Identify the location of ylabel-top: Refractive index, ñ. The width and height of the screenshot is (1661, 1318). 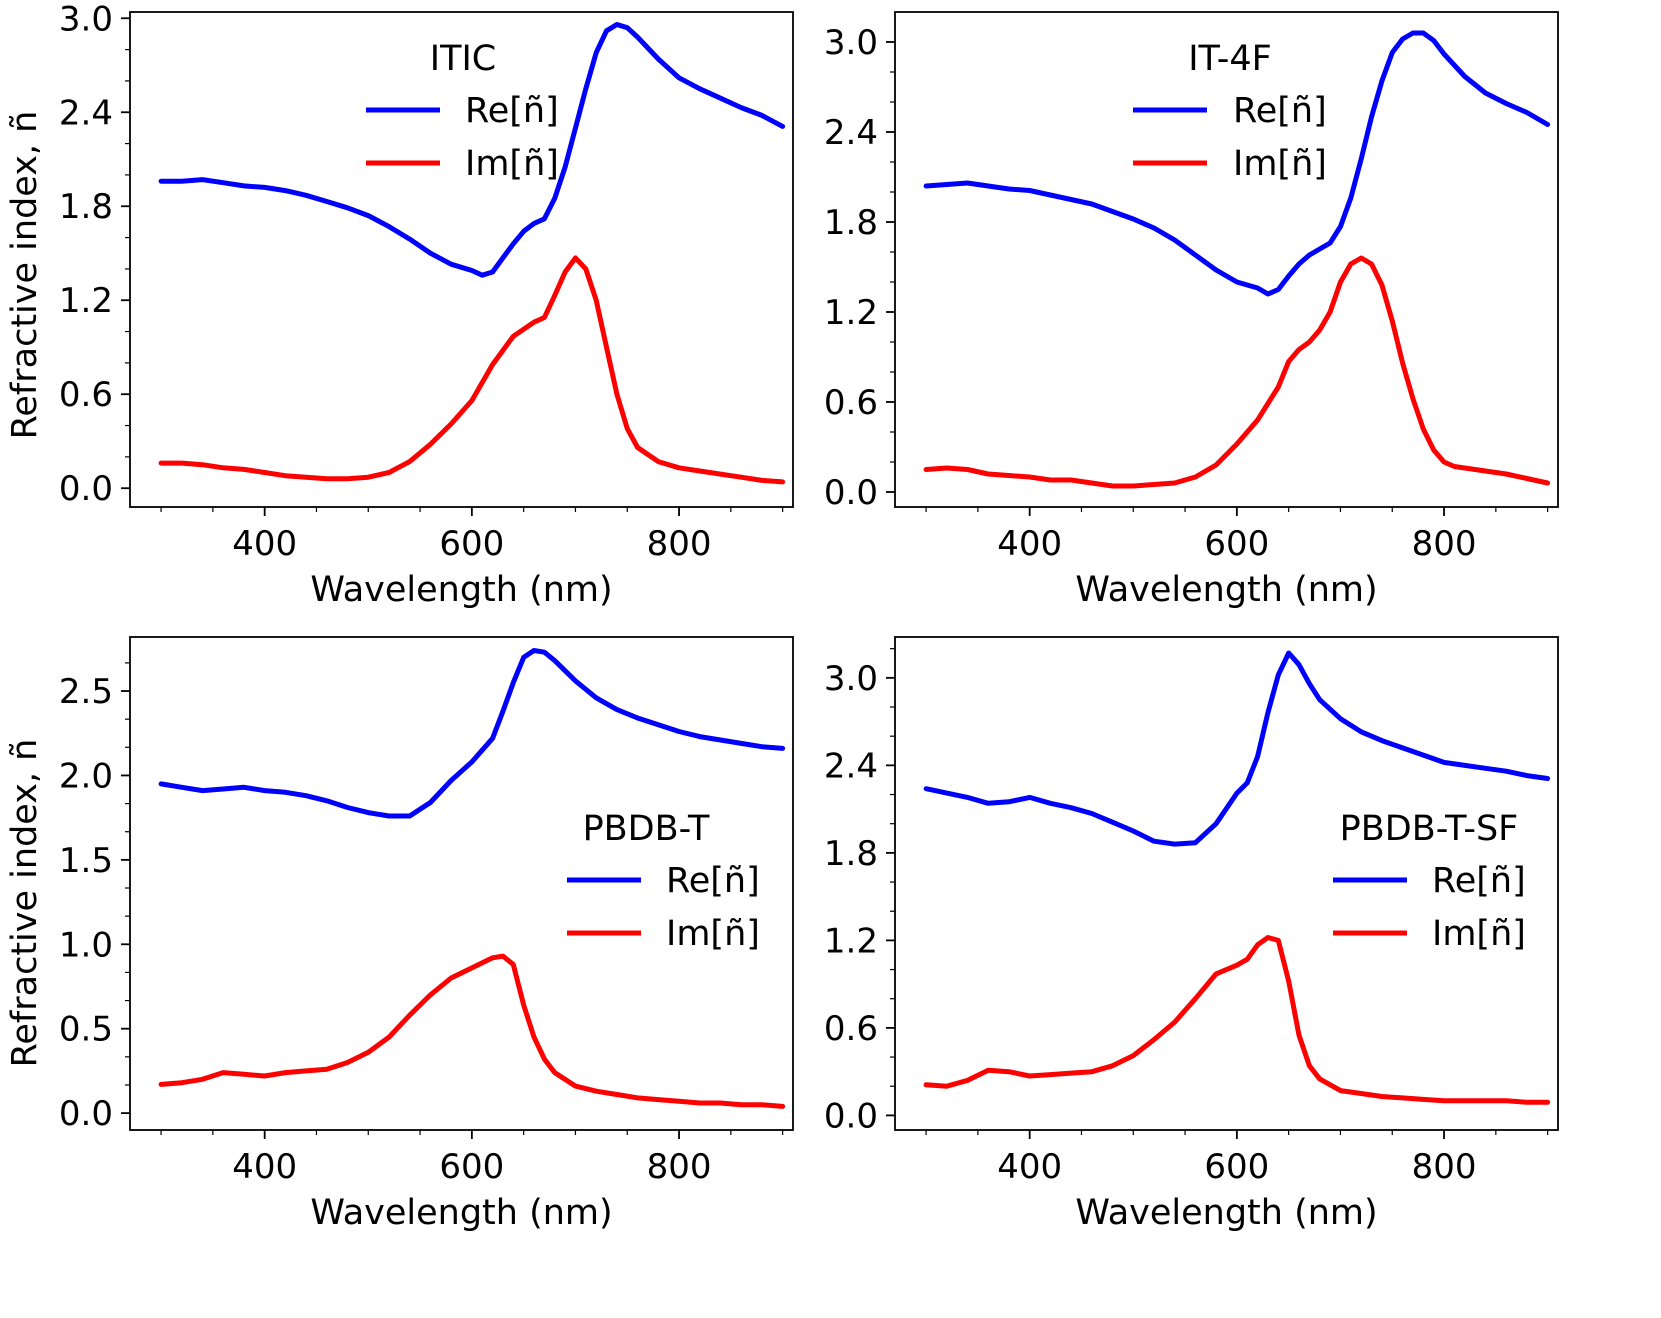
(25, 275).